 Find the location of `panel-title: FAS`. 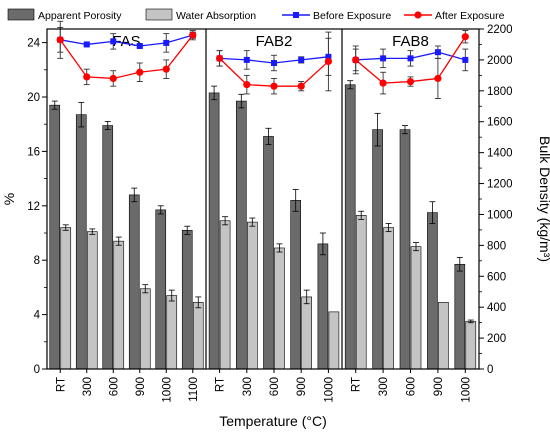

panel-title: FAS is located at coordinates (126, 41).